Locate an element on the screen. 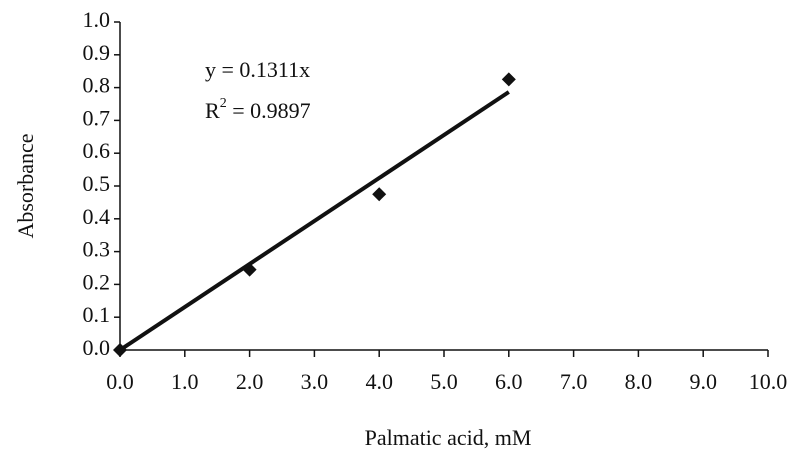 The width and height of the screenshot is (801, 467). x-tick-label: 10.0 is located at coordinates (768, 381).